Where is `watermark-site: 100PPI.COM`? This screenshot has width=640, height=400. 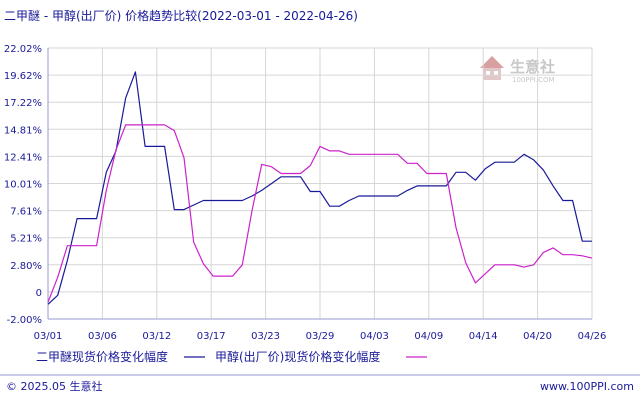 watermark-site: 100PPI.COM is located at coordinates (533, 80).